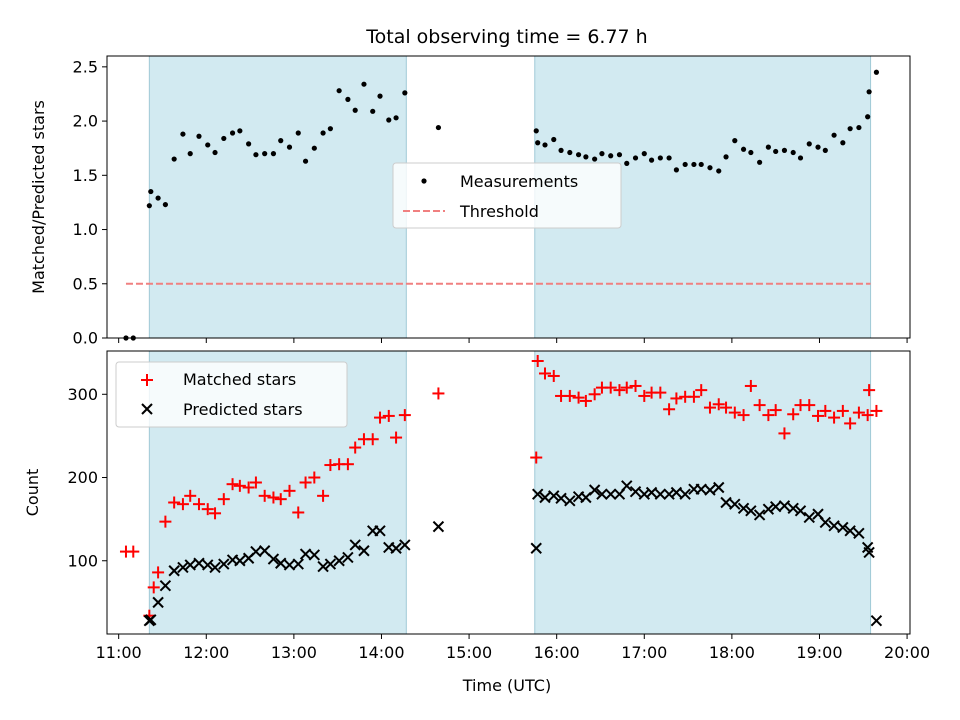 The height and width of the screenshot is (720, 960). Describe the element at coordinates (206, 652) in the screenshot. I see `x-tick-label: 12:00` at that location.